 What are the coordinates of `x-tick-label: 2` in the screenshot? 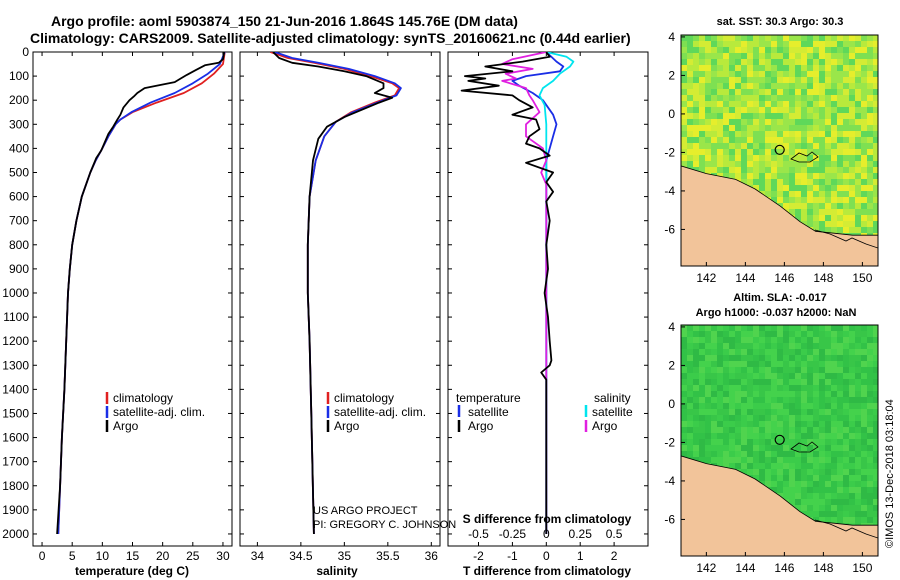 It's located at (614, 556).